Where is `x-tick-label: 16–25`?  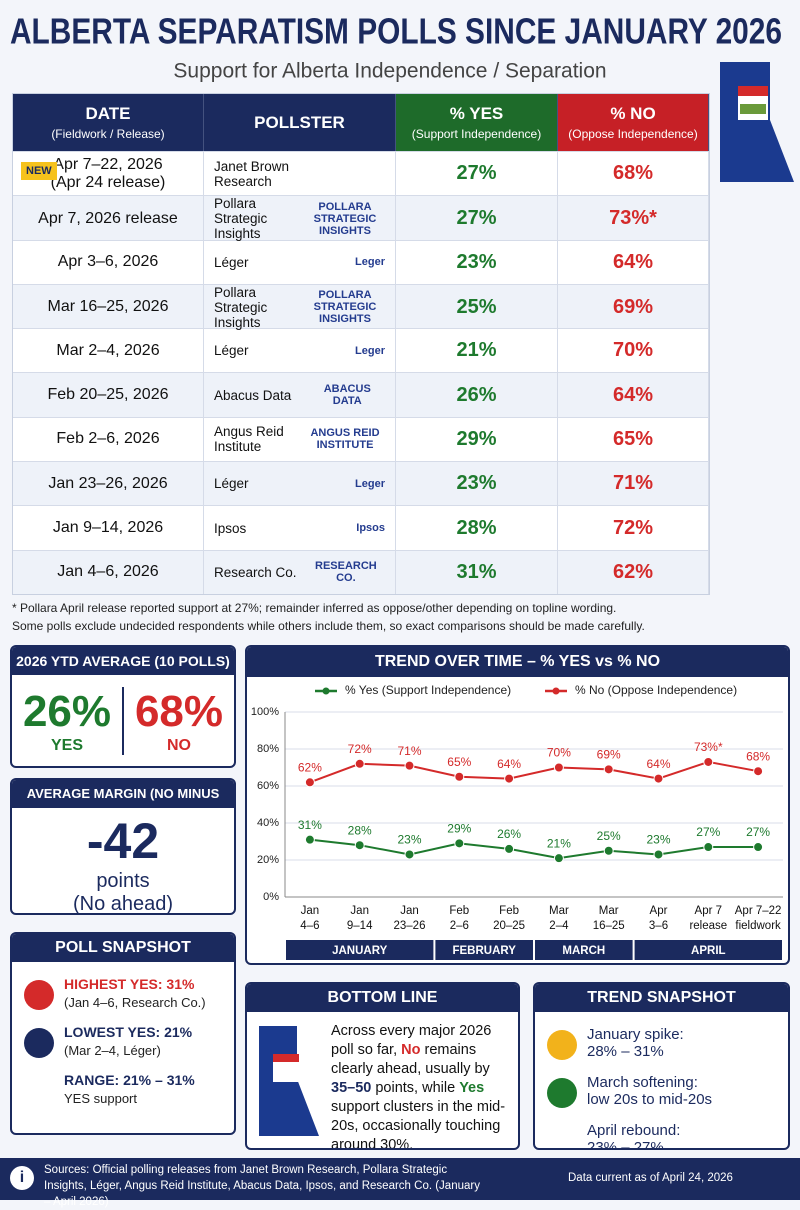 x-tick-label: 16–25 is located at coordinates (609, 926).